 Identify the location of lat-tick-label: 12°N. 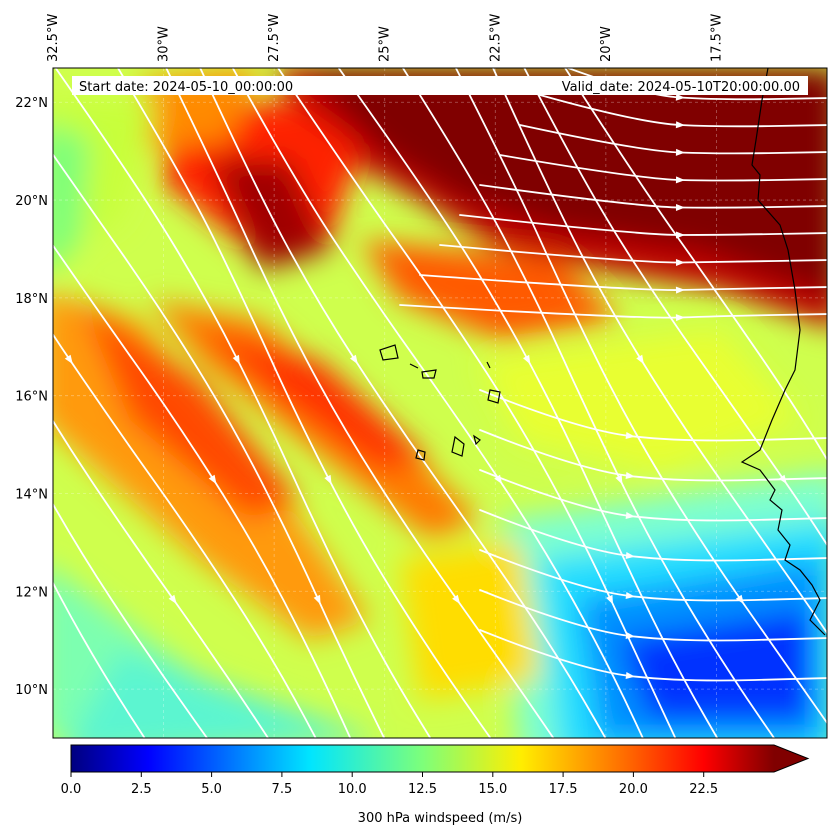
(31, 592).